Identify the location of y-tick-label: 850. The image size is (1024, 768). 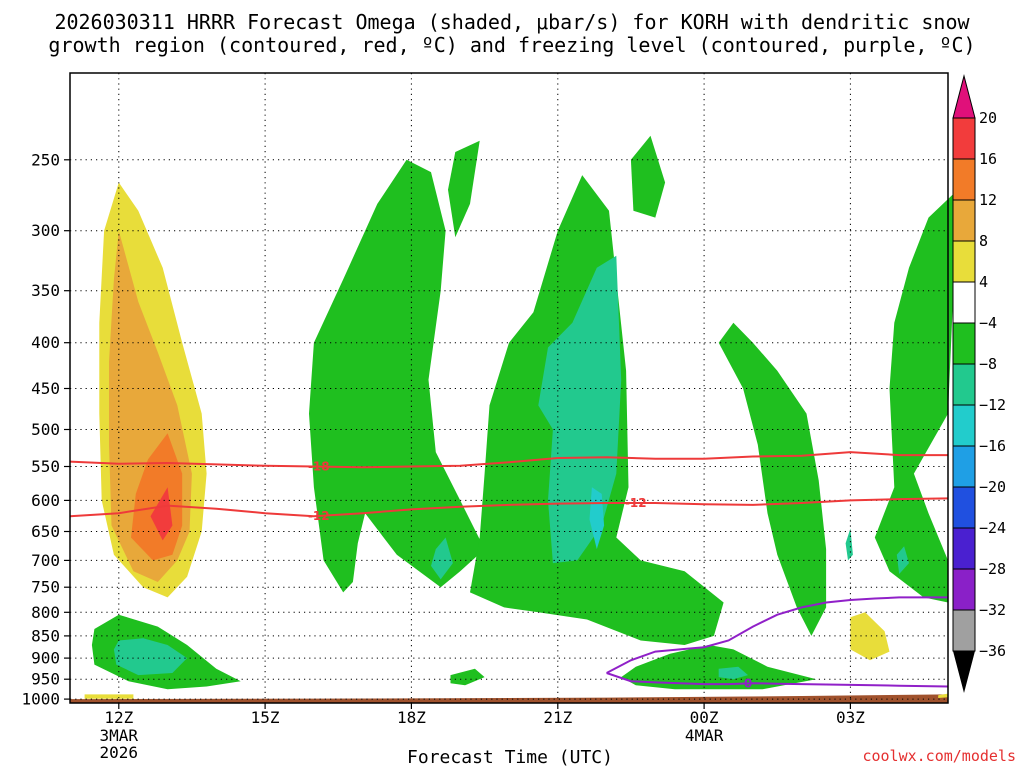
(45, 635).